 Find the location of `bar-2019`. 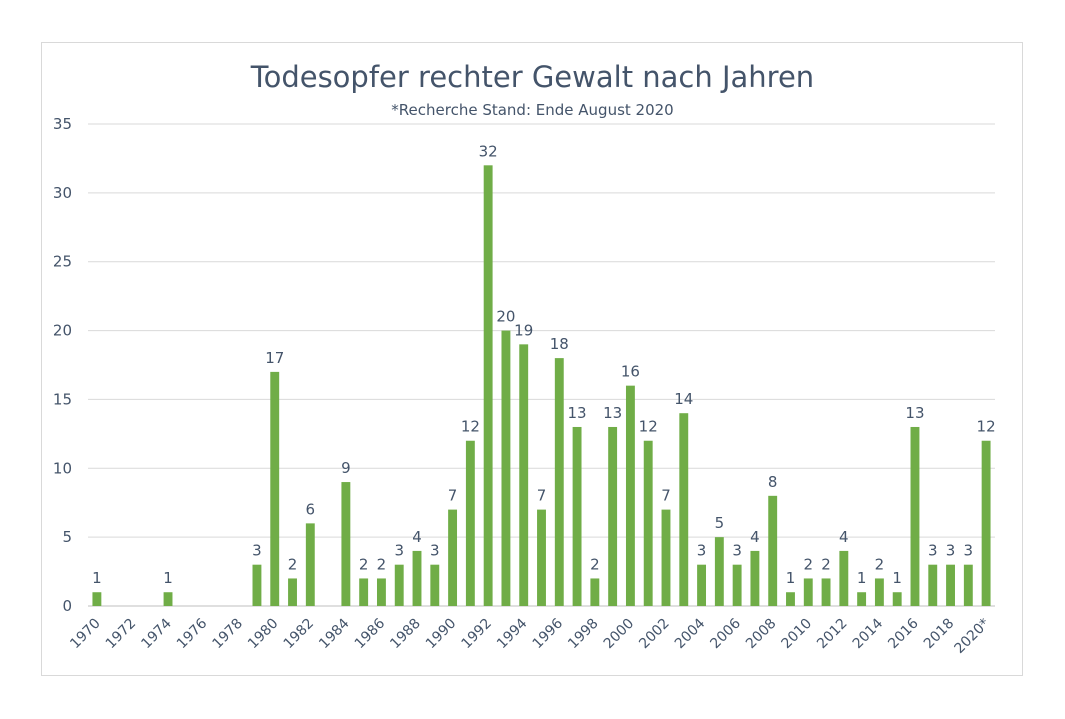

bar-2019 is located at coordinates (968, 585).